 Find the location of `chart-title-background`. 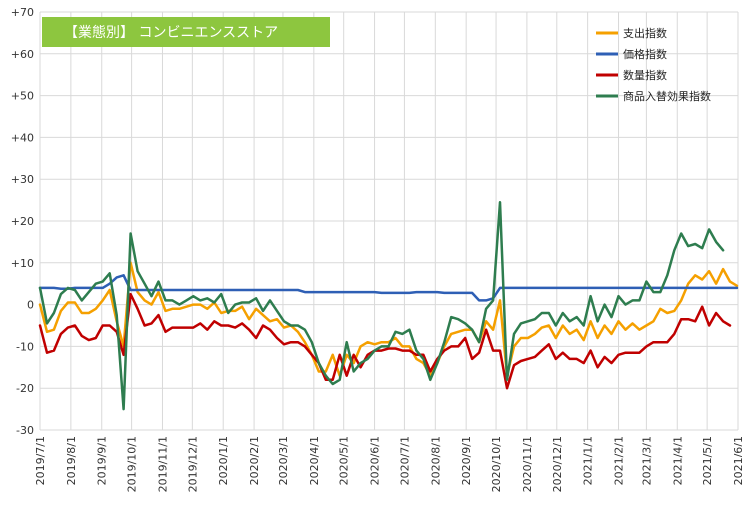

chart-title-background is located at coordinates (186, 32).